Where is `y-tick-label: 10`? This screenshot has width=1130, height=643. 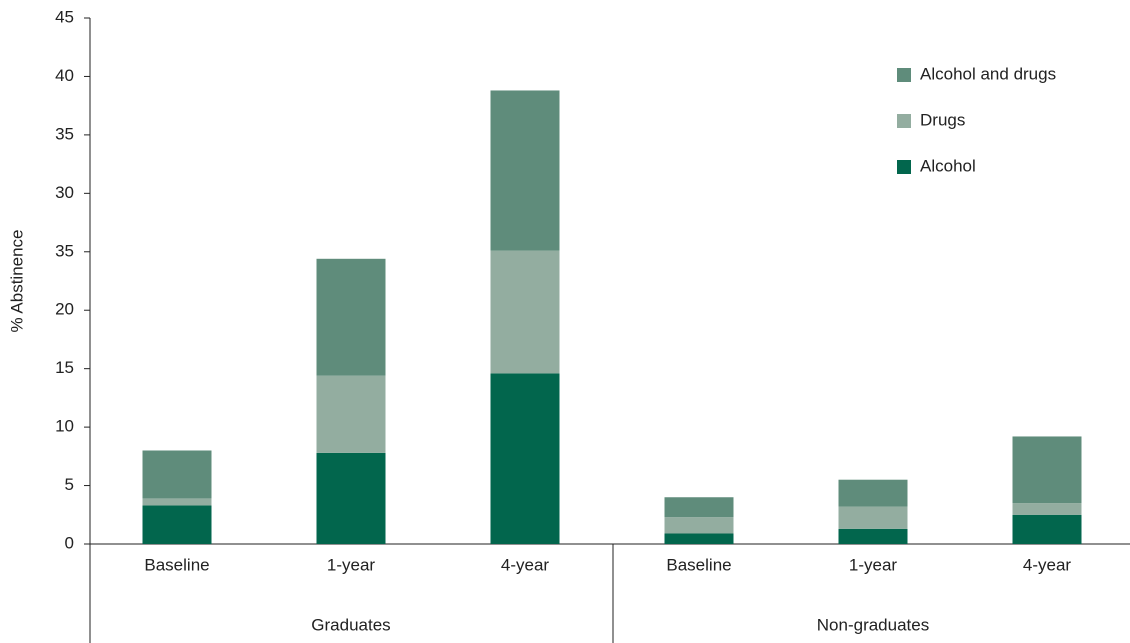 y-tick-label: 10 is located at coordinates (64, 426).